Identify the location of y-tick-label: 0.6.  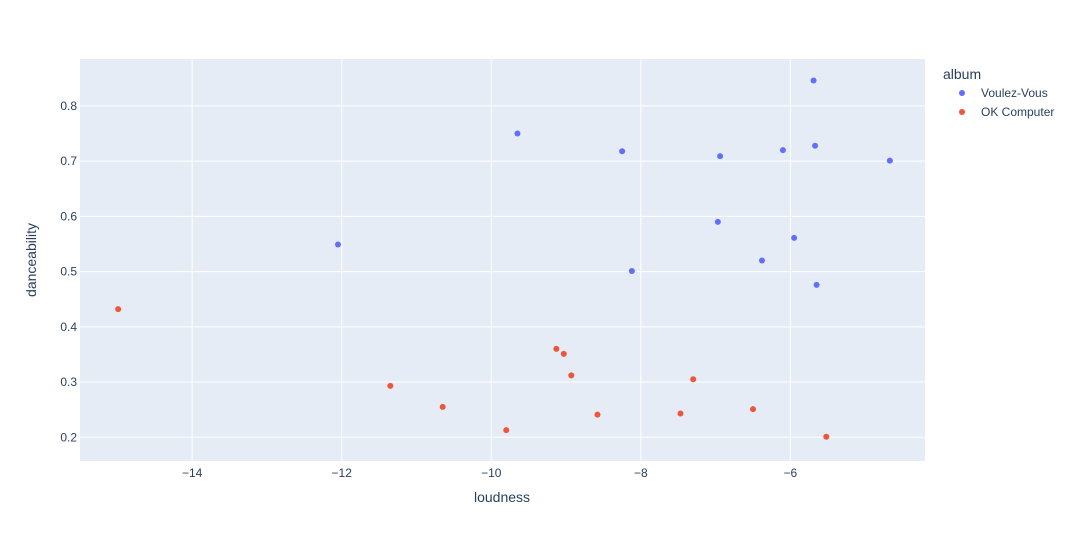
(68, 216).